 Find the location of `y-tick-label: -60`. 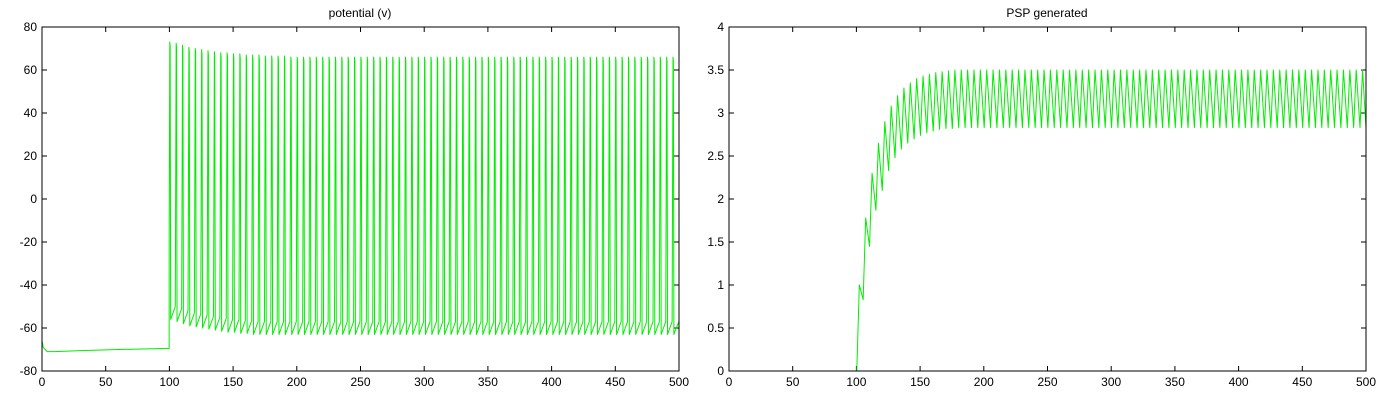

y-tick-label: -60 is located at coordinates (29, 328).